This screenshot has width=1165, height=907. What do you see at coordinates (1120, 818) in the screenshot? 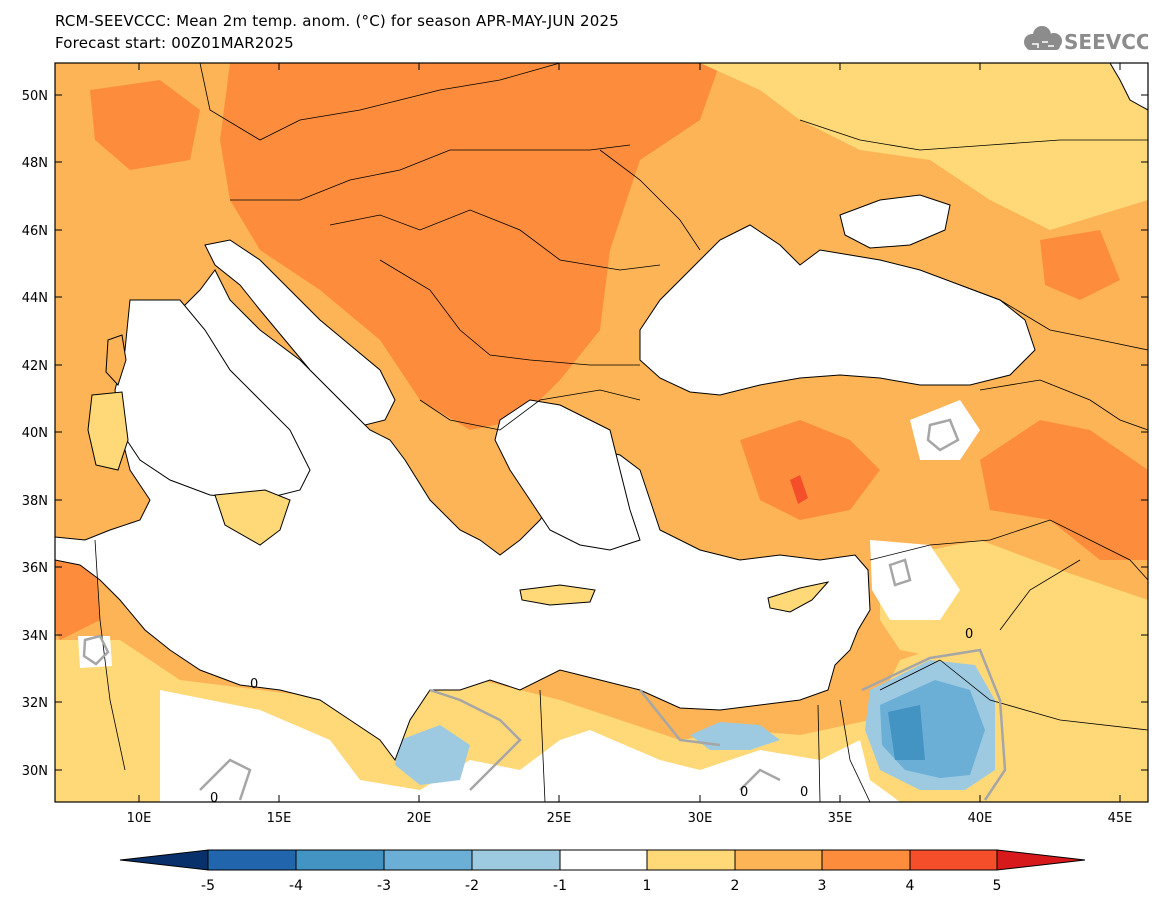
I see `lon-label: 45E` at bounding box center [1120, 818].